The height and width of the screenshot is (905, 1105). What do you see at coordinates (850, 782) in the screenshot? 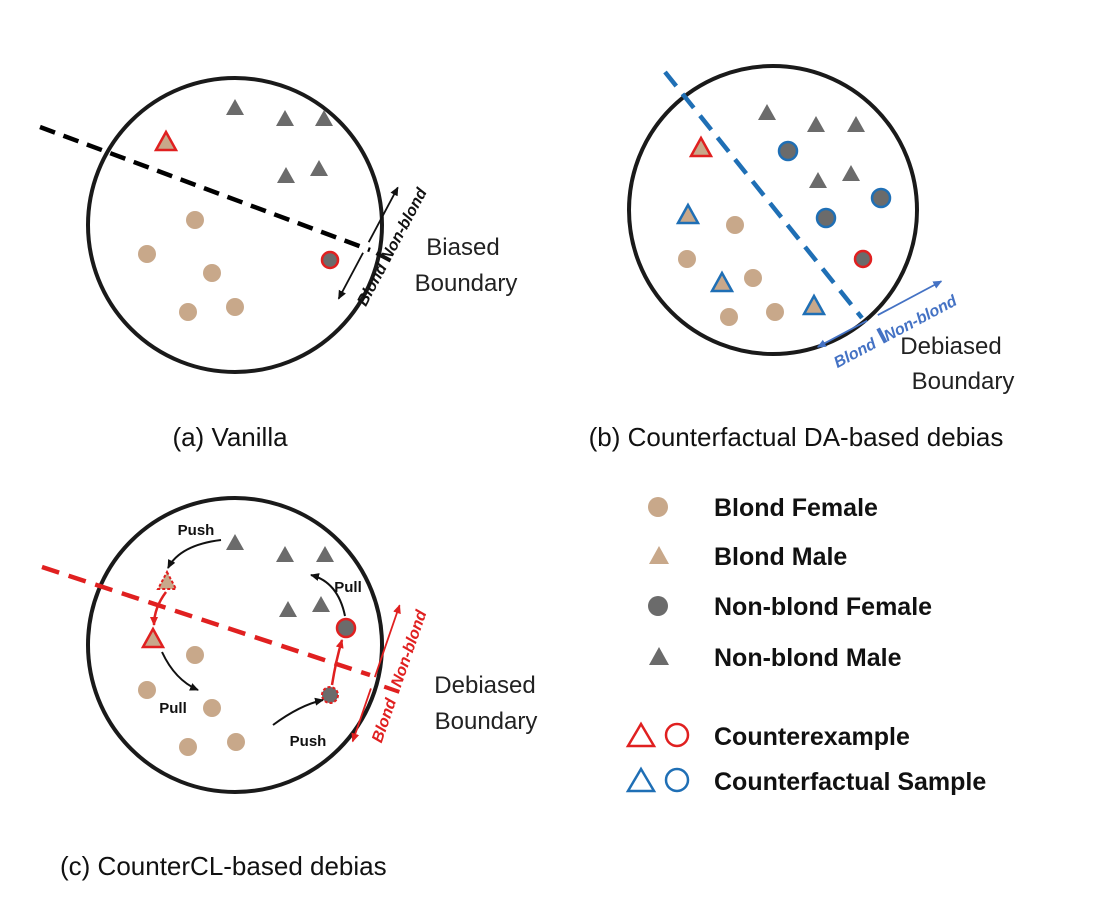
I see `legend-label: Counterfactual Sample` at bounding box center [850, 782].